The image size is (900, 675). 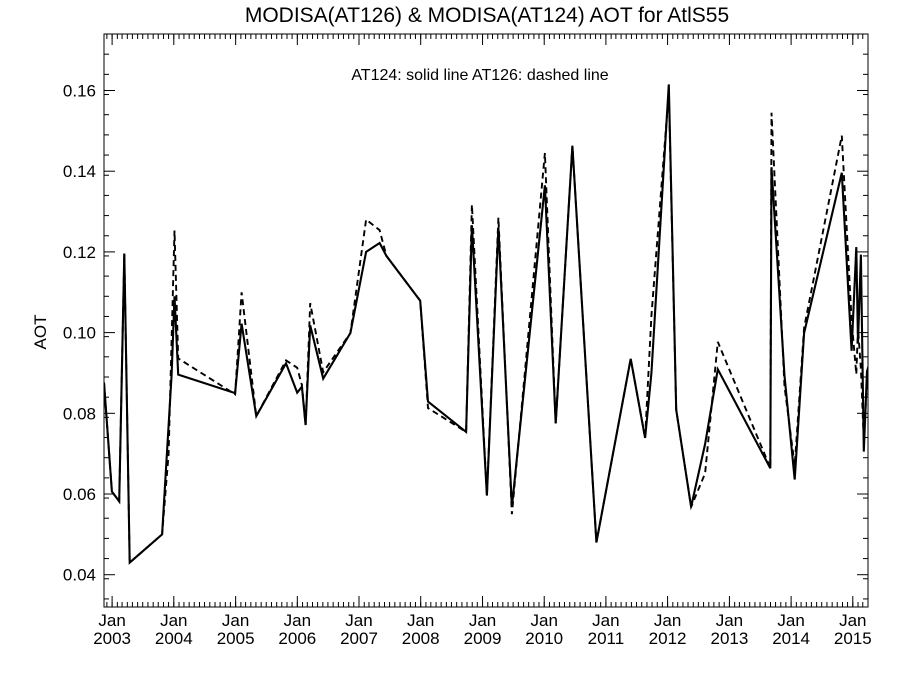 What do you see at coordinates (79, 333) in the screenshot?
I see `y-tick-label: 0.10` at bounding box center [79, 333].